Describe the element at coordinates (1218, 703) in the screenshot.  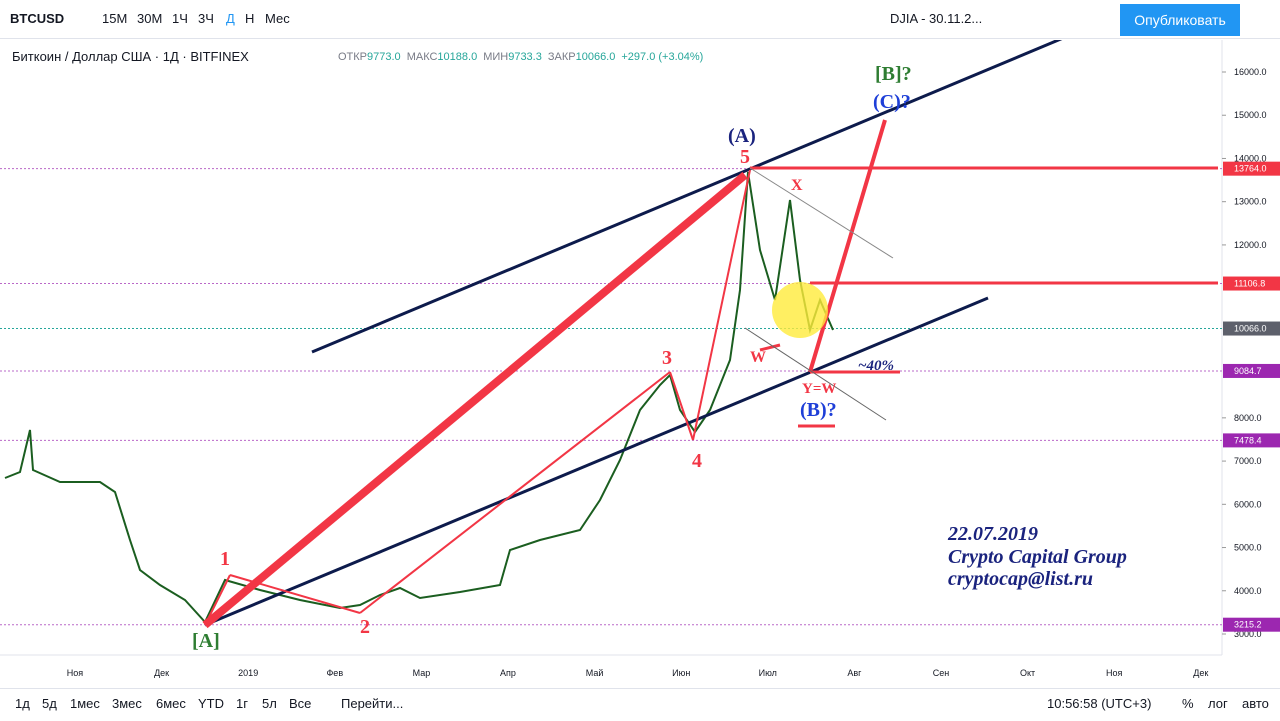
I see `log-toggle: лог` at that location.